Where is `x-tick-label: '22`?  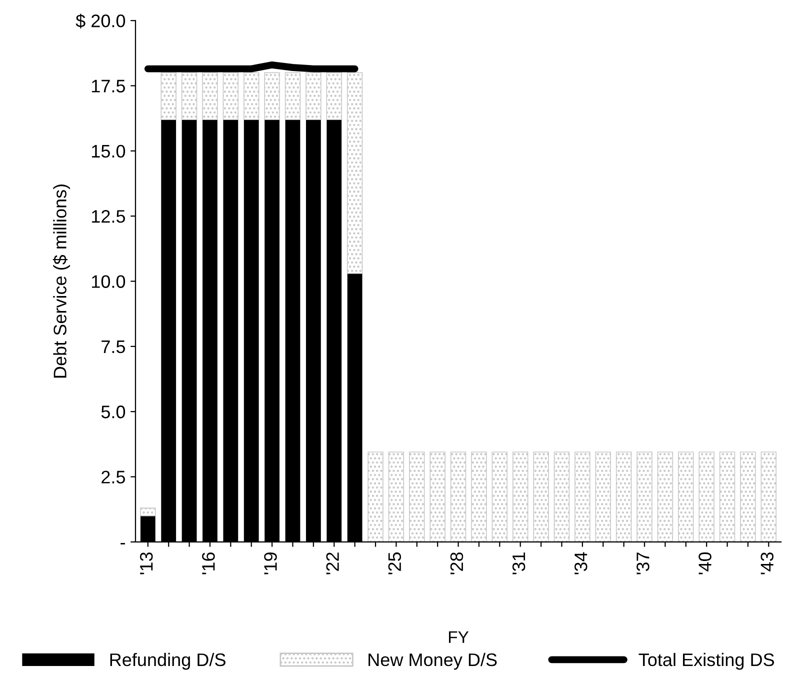 x-tick-label: '22 is located at coordinates (332, 563).